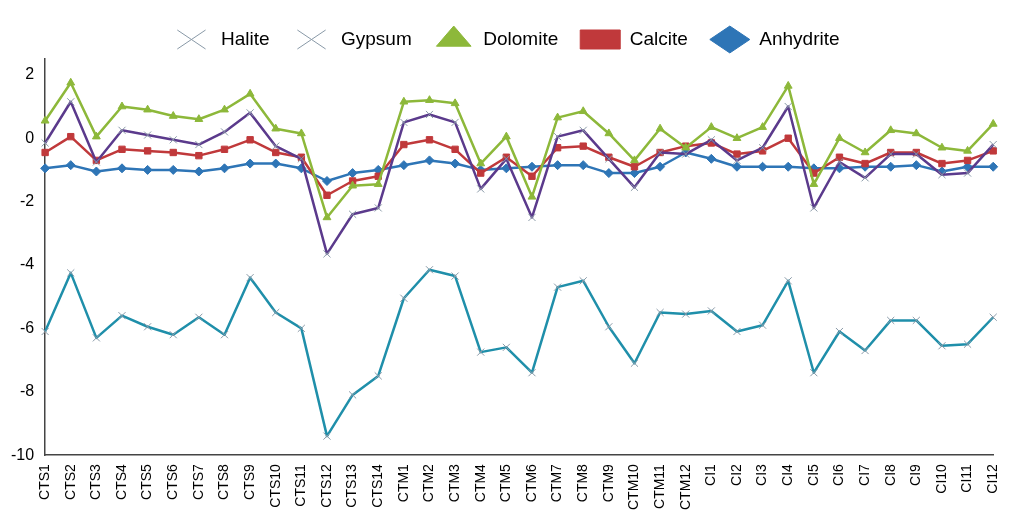 This screenshot has height=522, width=1024. Describe the element at coordinates (582, 483) in the screenshot. I see `x-tick-label: CTM8` at that location.